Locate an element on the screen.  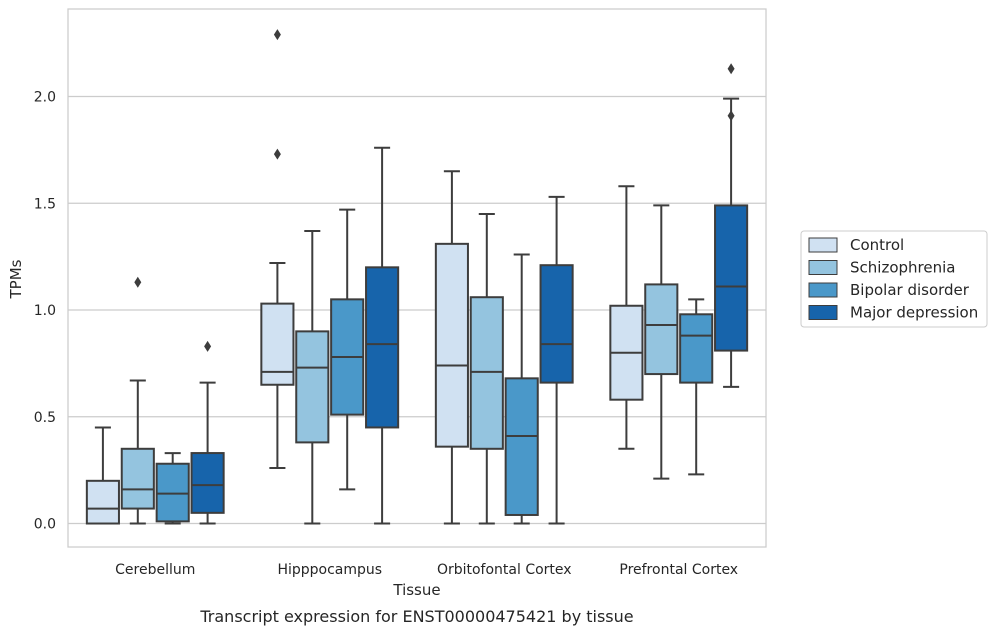
x-tick-label: Hipppocampus is located at coordinates (329, 570).